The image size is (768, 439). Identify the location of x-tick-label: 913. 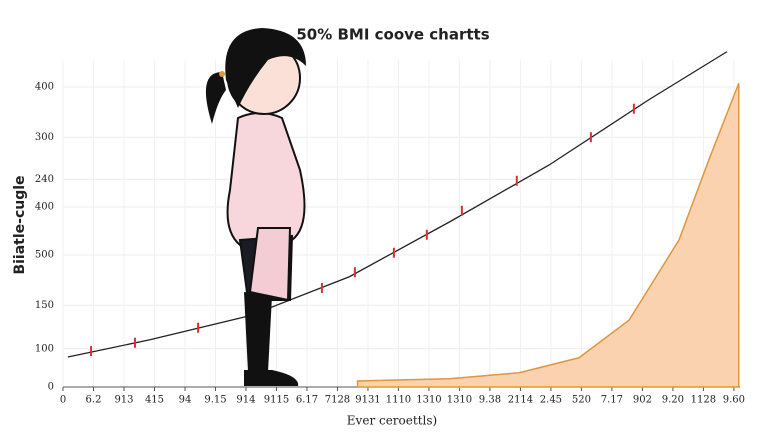
(123, 400).